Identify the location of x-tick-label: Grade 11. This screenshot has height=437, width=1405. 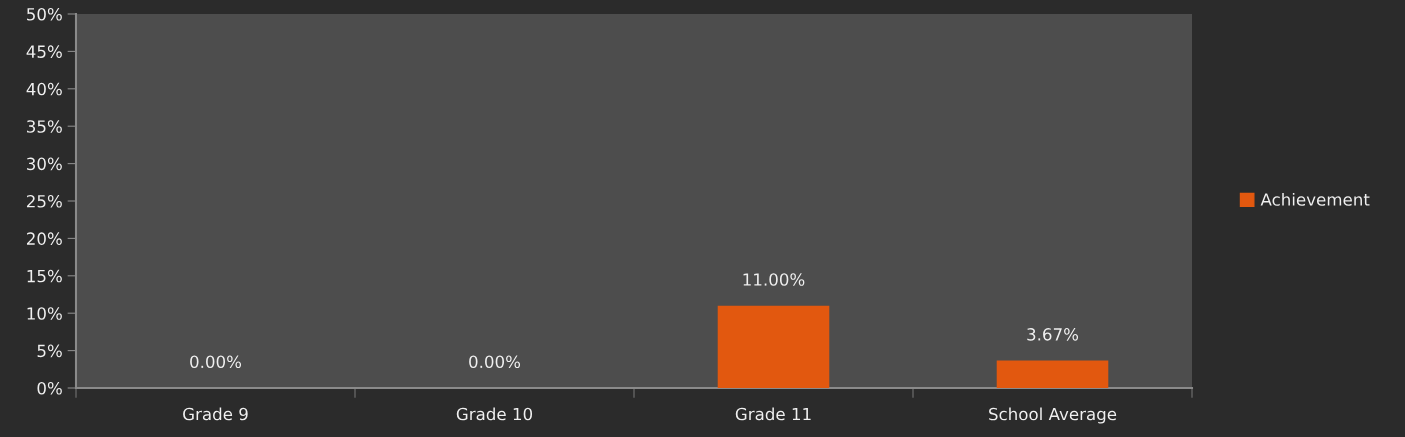
(773, 414).